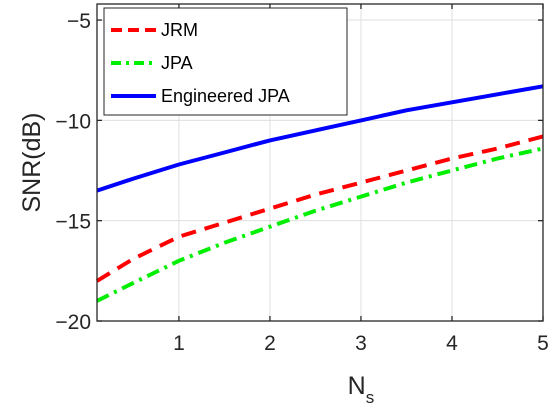 This screenshot has width=550, height=414. What do you see at coordinates (32, 162) in the screenshot?
I see `y-axis-label: SNR(dB)` at bounding box center [32, 162].